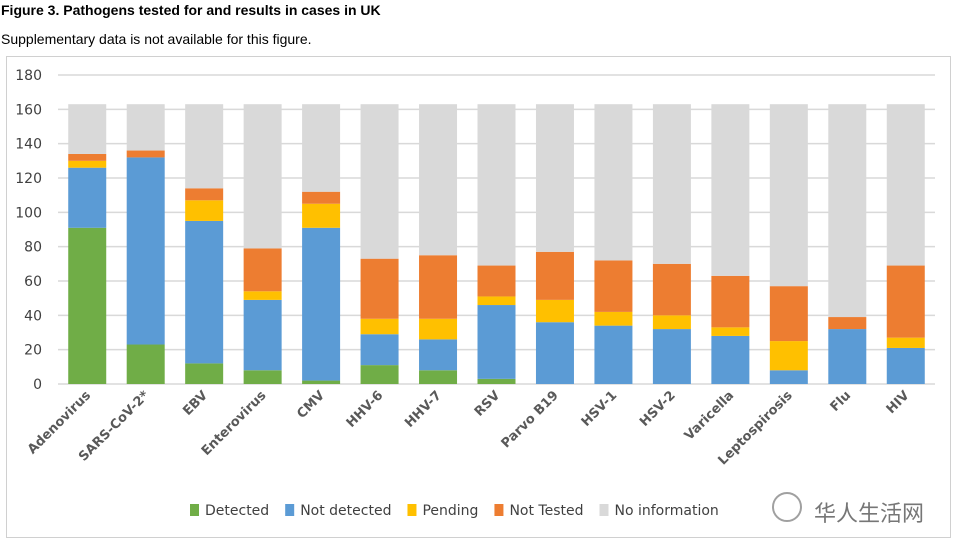 The height and width of the screenshot is (544, 960). What do you see at coordinates (600, 409) in the screenshot?
I see `x-tick-label: HSV-1` at bounding box center [600, 409].